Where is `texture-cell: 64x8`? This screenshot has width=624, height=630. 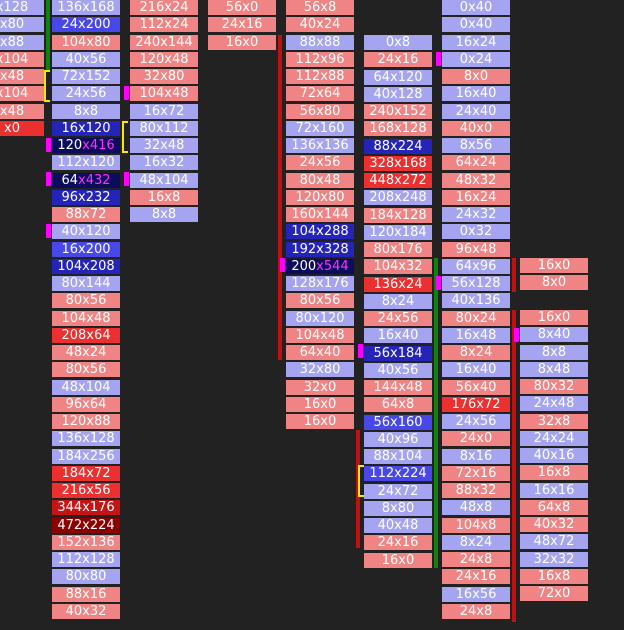 texture-cell: 64x8 is located at coordinates (398, 405).